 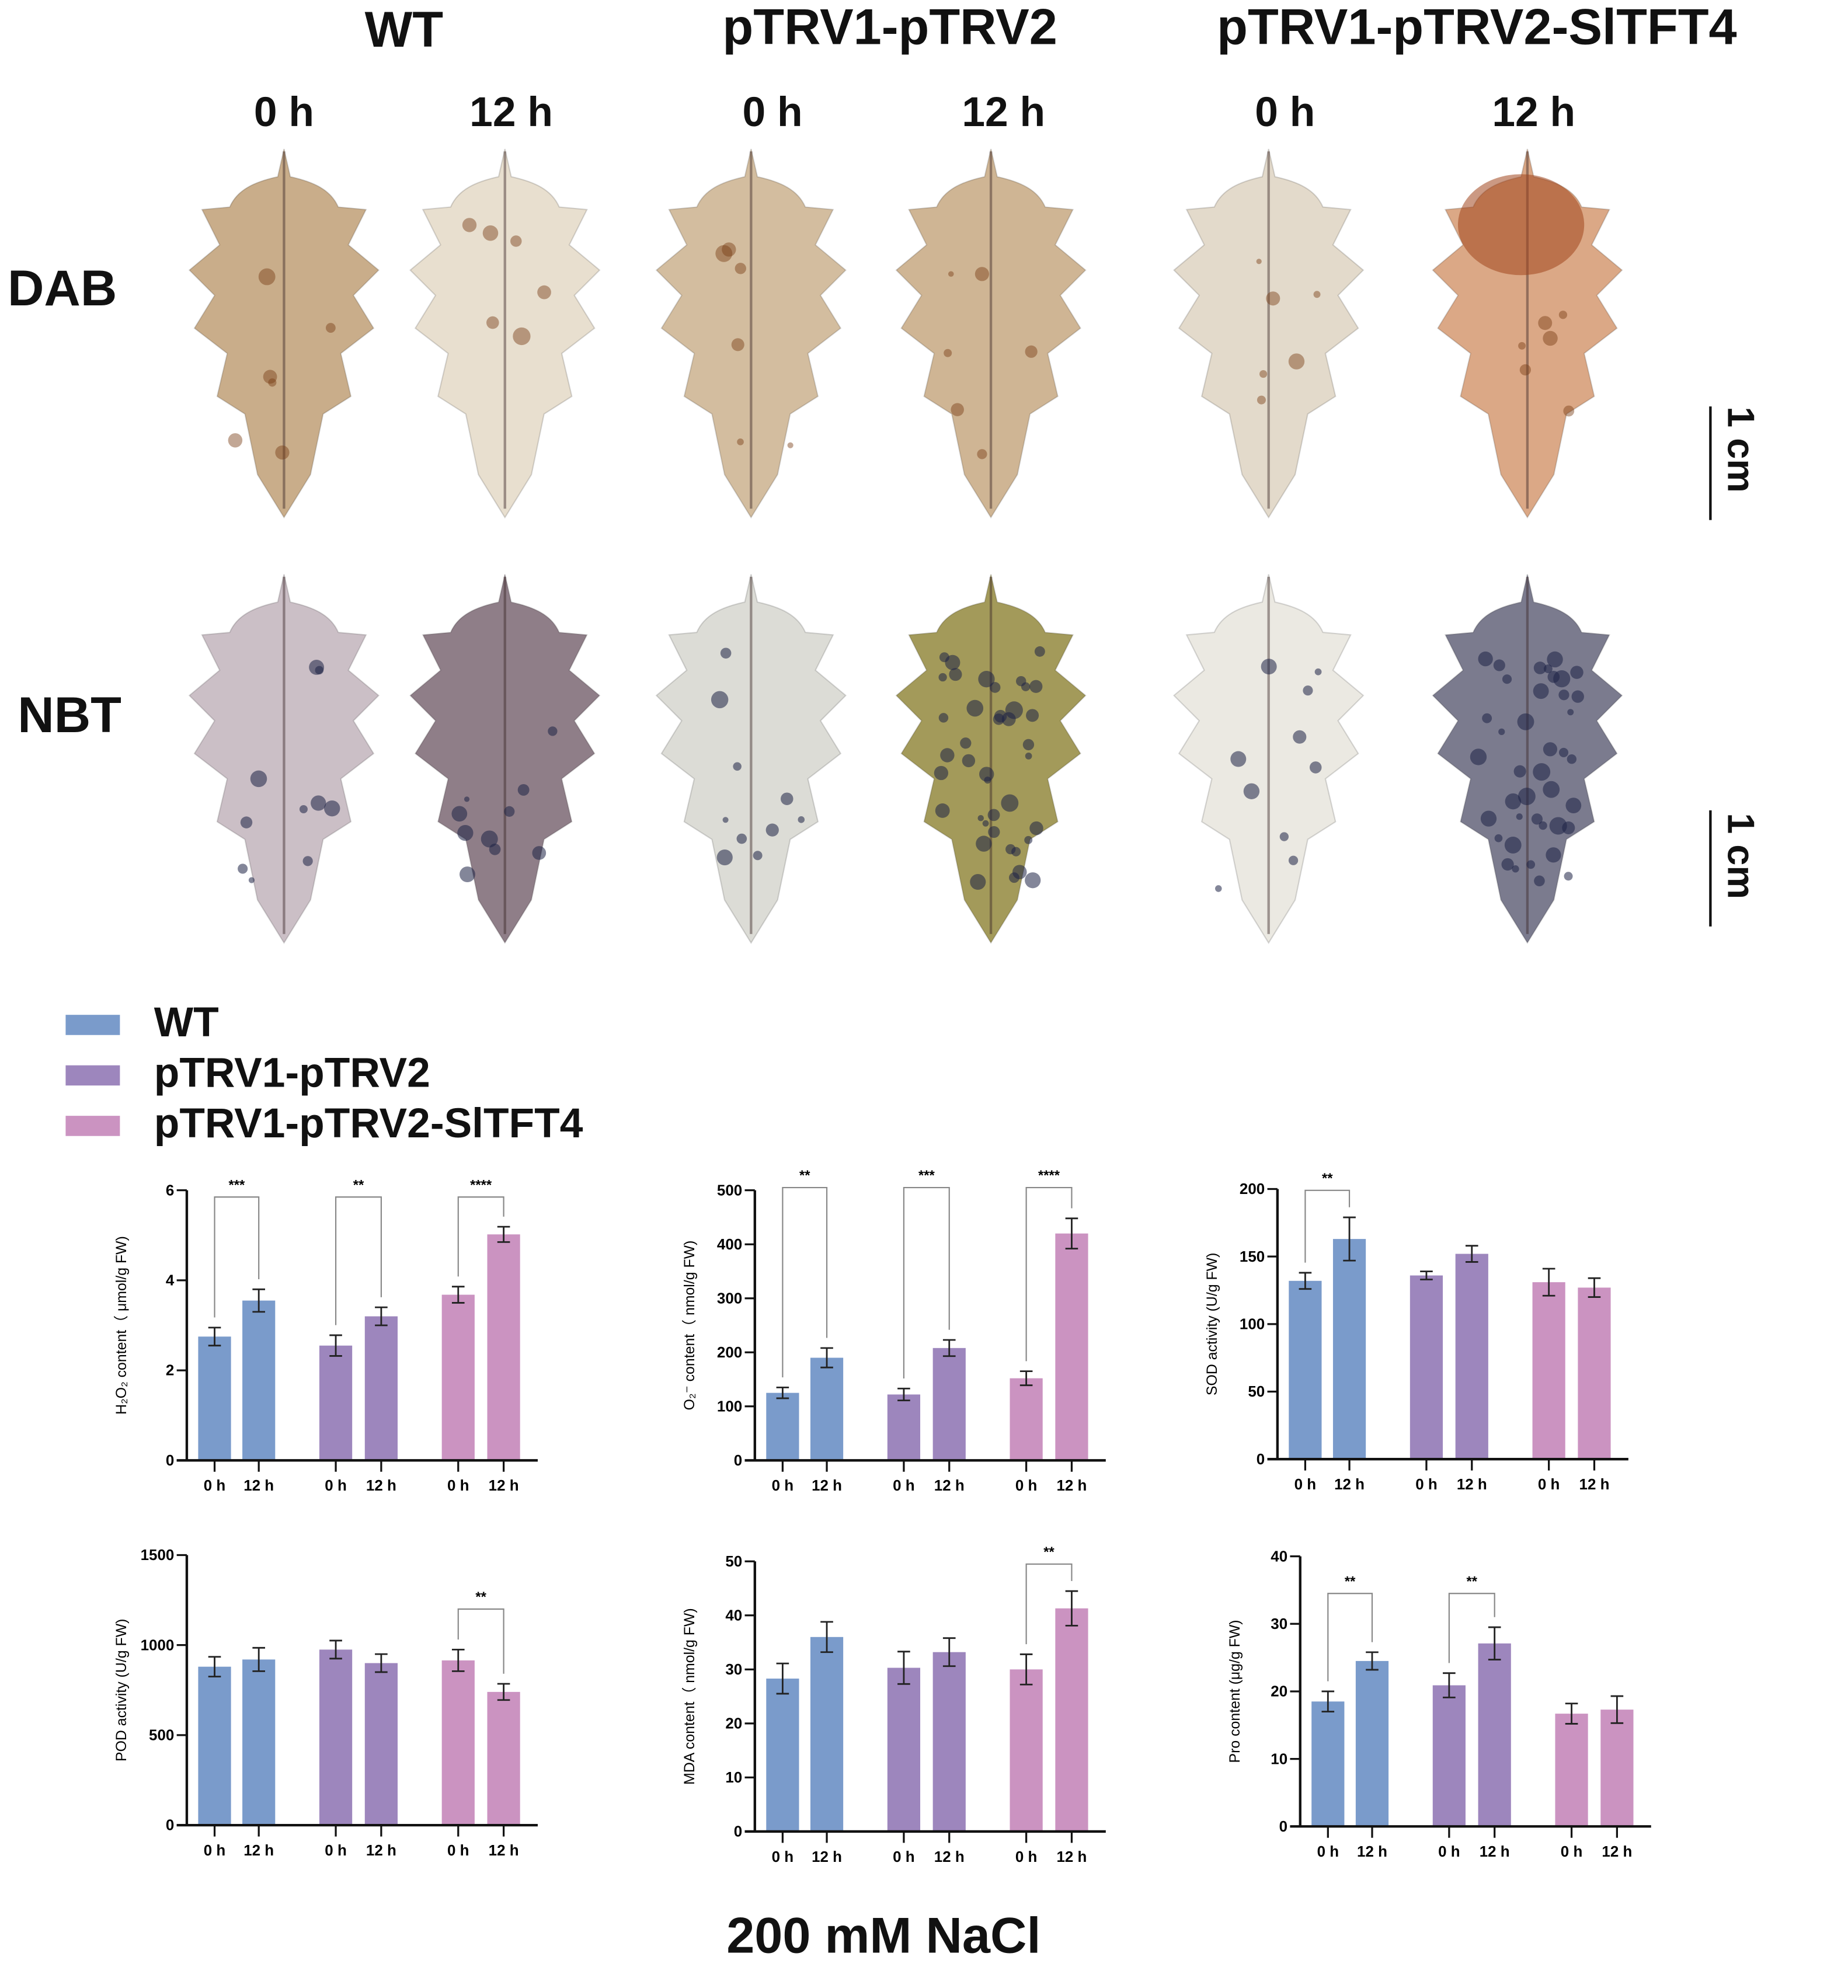 What do you see at coordinates (733, 1724) in the screenshot?
I see `y-tick-label: 20` at bounding box center [733, 1724].